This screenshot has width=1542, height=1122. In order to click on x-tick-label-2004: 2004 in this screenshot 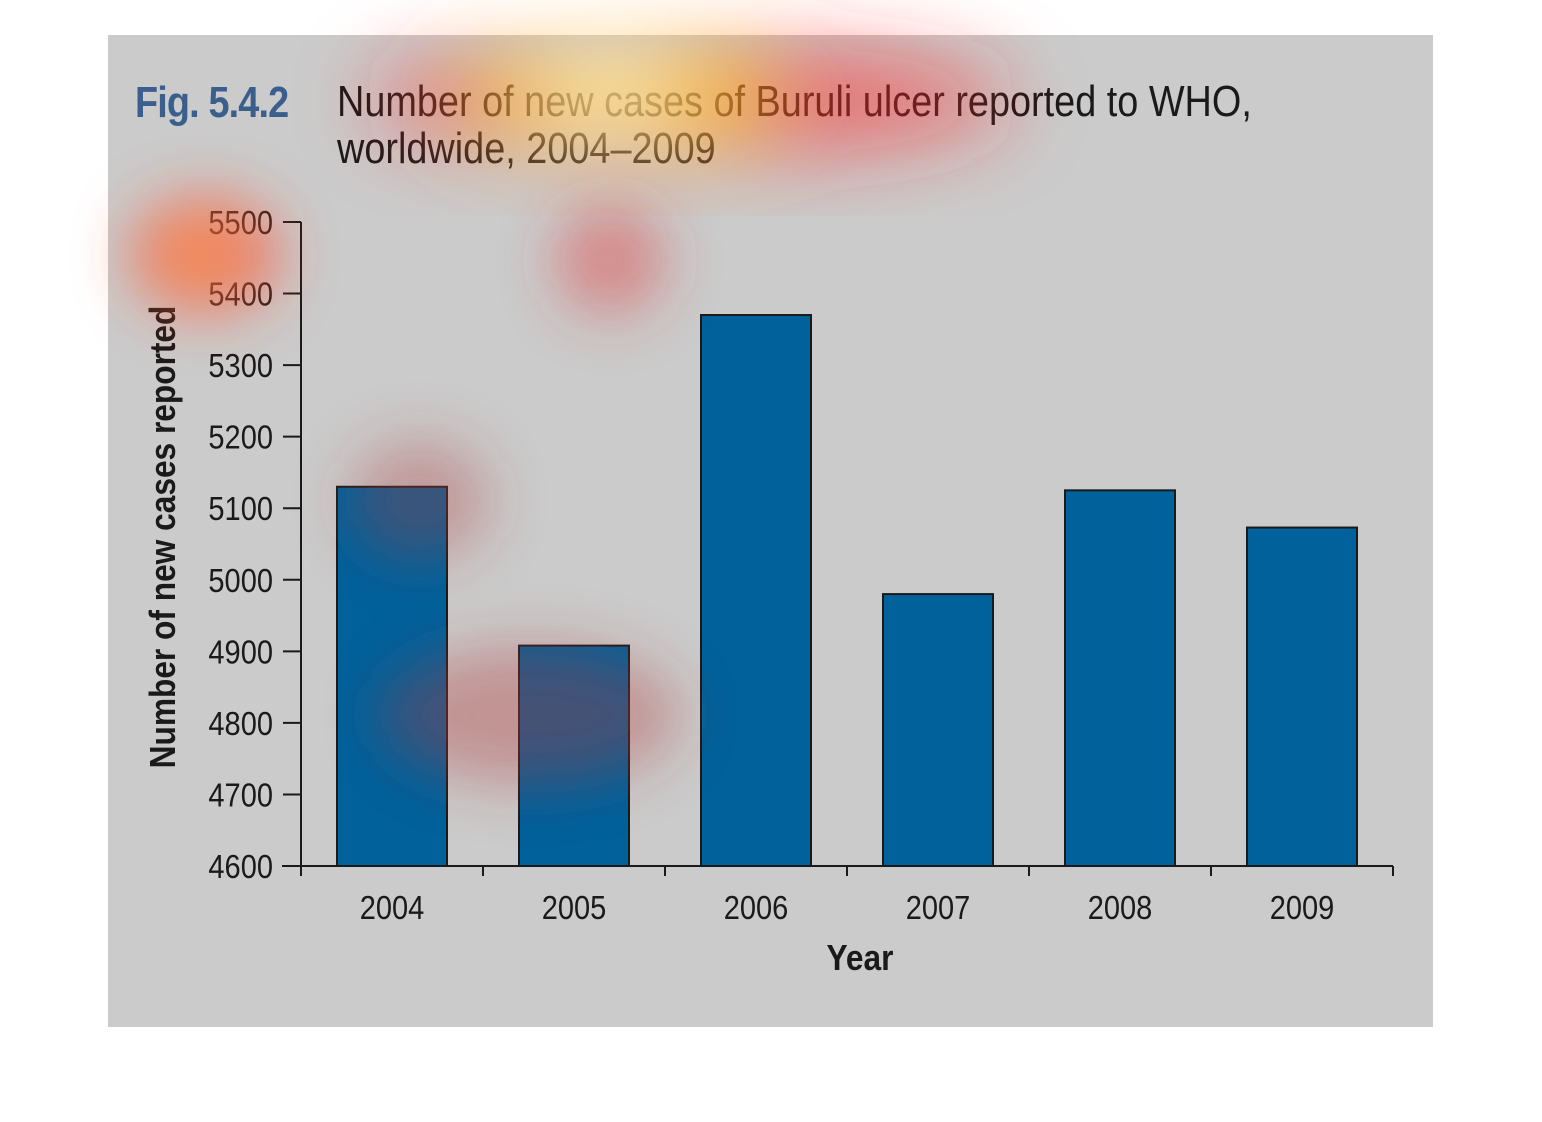, I will do `click(392, 907)`.